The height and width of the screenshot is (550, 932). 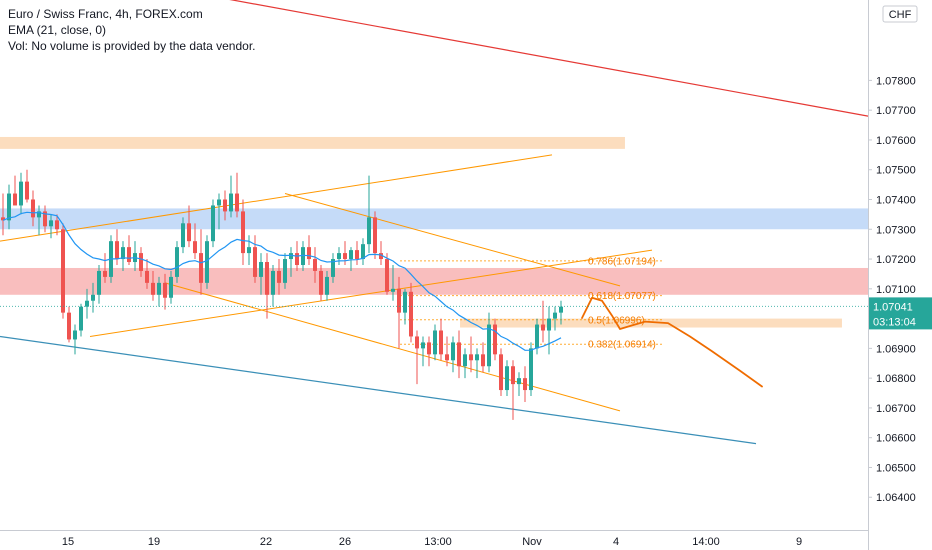 What do you see at coordinates (622, 261) in the screenshot?
I see `fib-level-label: 0.786(1.07194)` at bounding box center [622, 261].